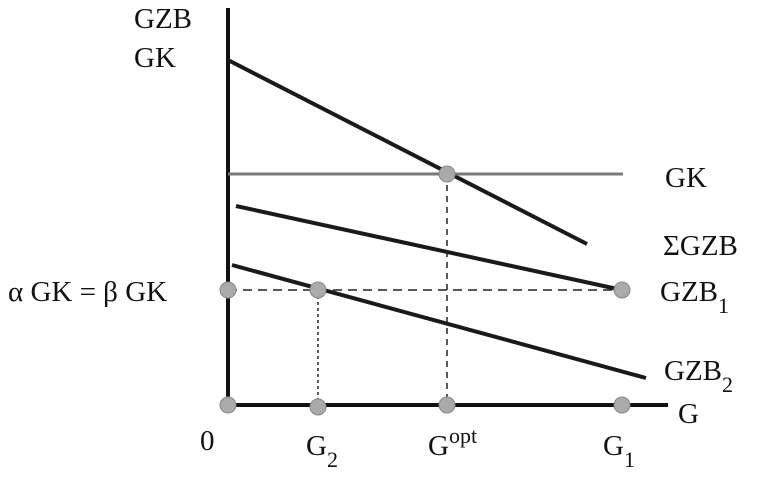 This screenshot has height=486, width=773. I want to click on y-axis-label-gzb: GZB, so click(163, 19).